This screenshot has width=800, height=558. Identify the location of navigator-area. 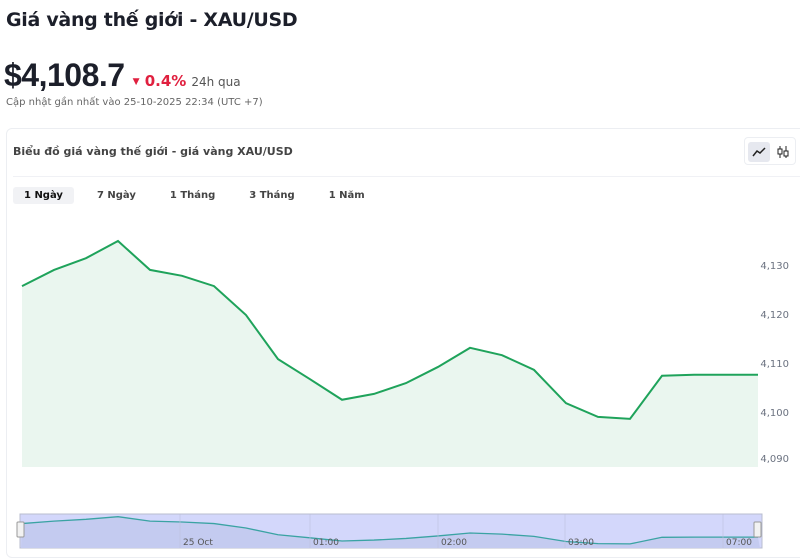
(390, 532).